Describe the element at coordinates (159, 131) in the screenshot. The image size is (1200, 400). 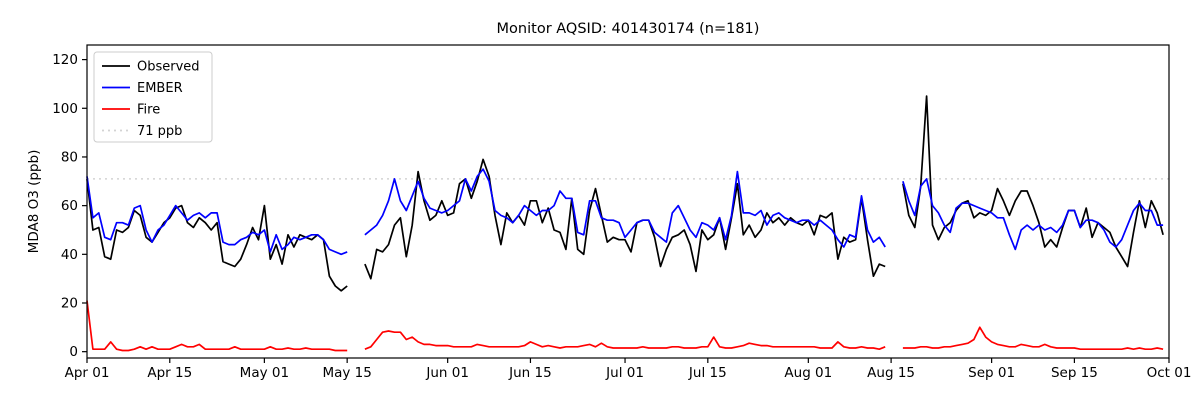
I see `legend-label-71-ppb: 71 ppb` at that location.